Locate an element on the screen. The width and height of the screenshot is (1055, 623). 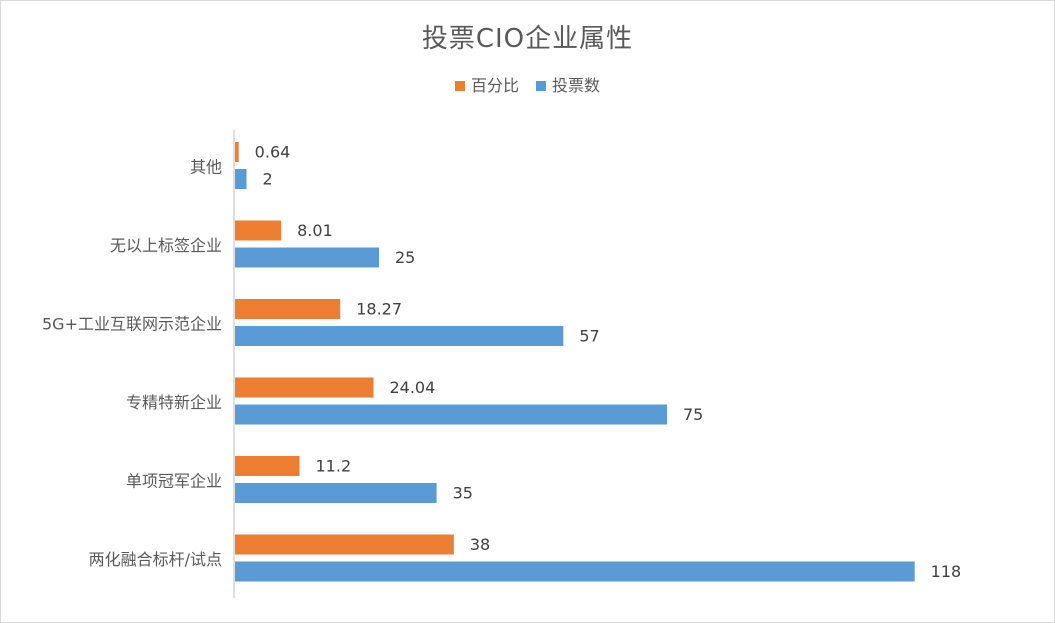
data-label: 57 is located at coordinates (589, 336).